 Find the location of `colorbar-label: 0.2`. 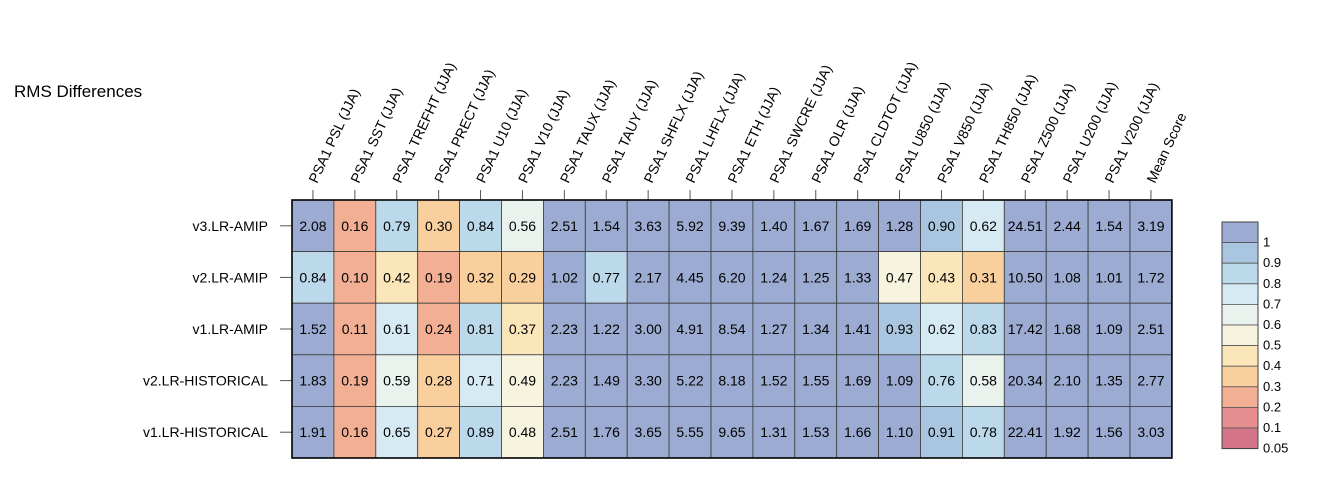

colorbar-label: 0.2 is located at coordinates (1272, 406).